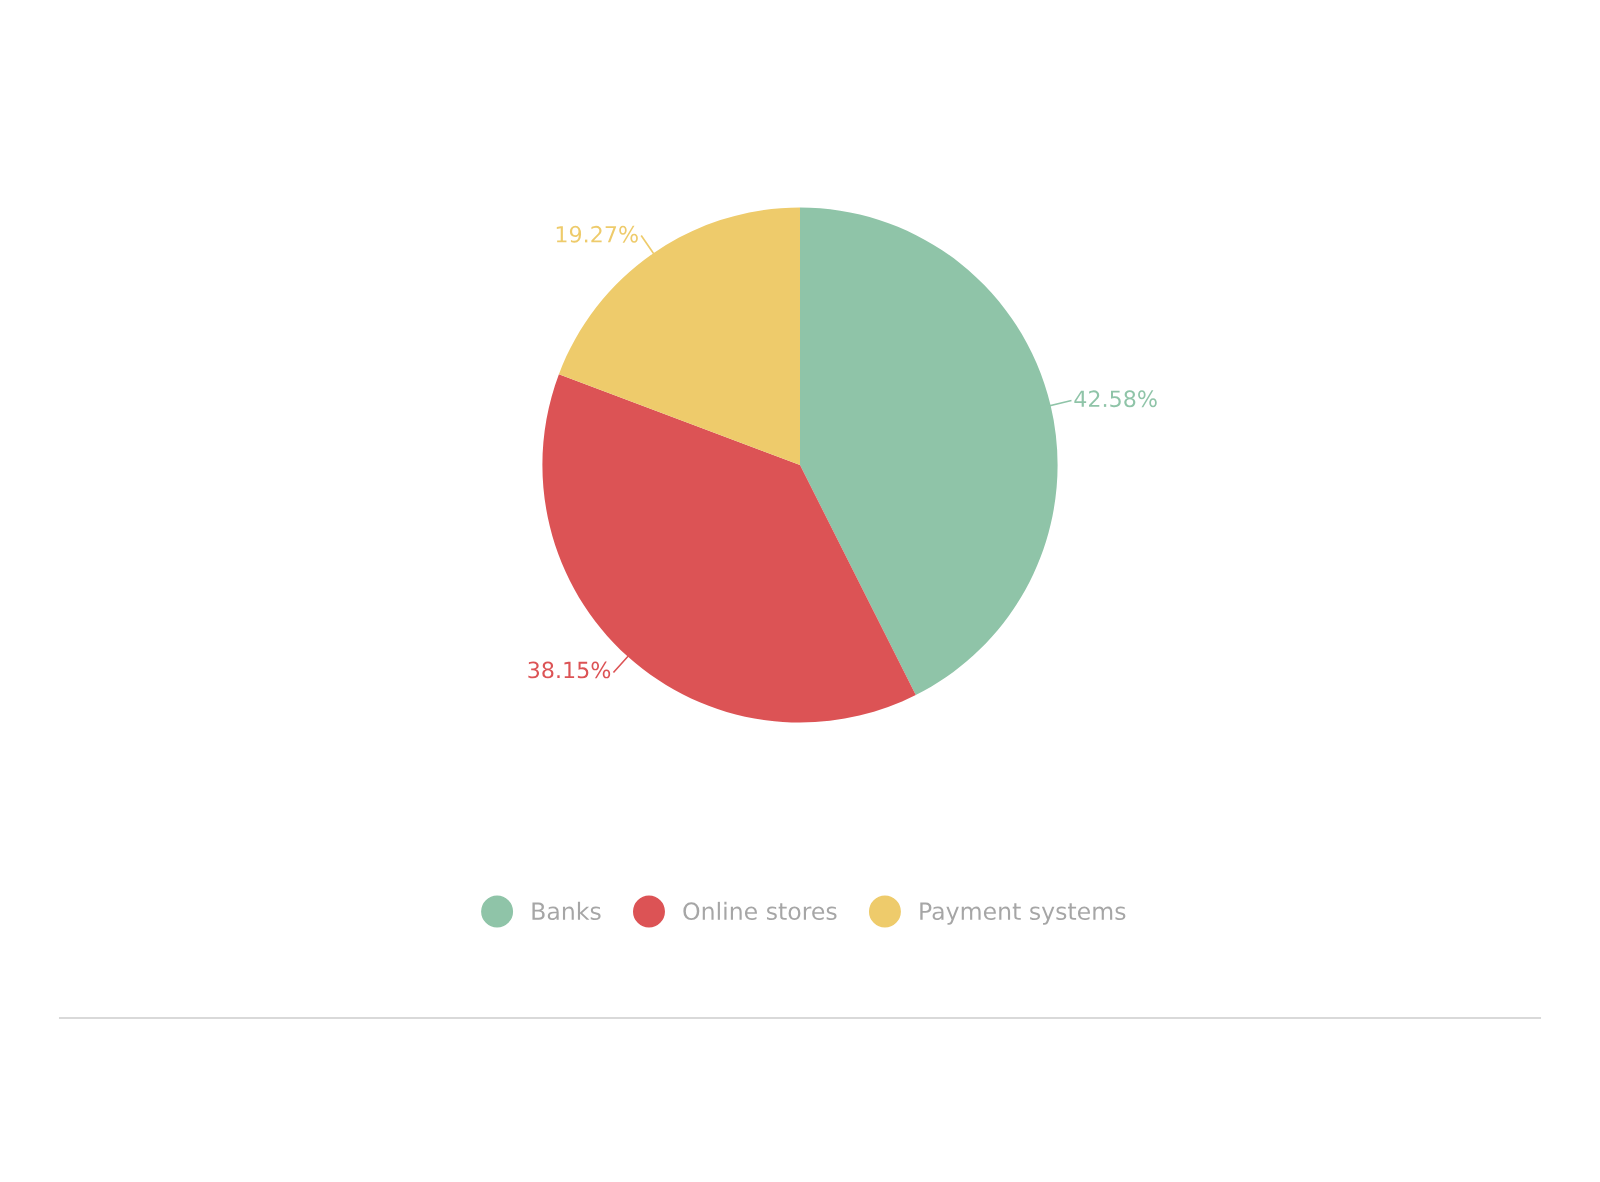  I want to click on data-label: 19.27%, so click(597, 234).